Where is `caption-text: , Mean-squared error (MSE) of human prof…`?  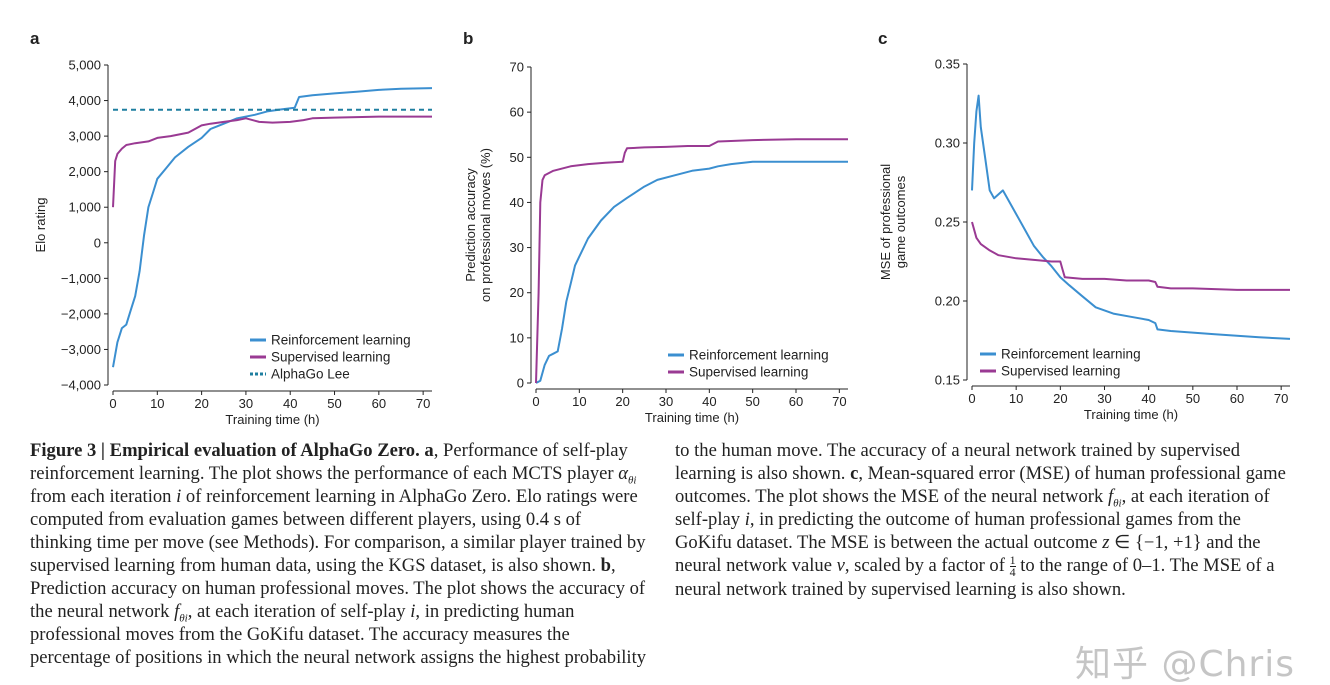
caption-text: , Mean-squared error (MSE) of human prof… is located at coordinates (980, 485).